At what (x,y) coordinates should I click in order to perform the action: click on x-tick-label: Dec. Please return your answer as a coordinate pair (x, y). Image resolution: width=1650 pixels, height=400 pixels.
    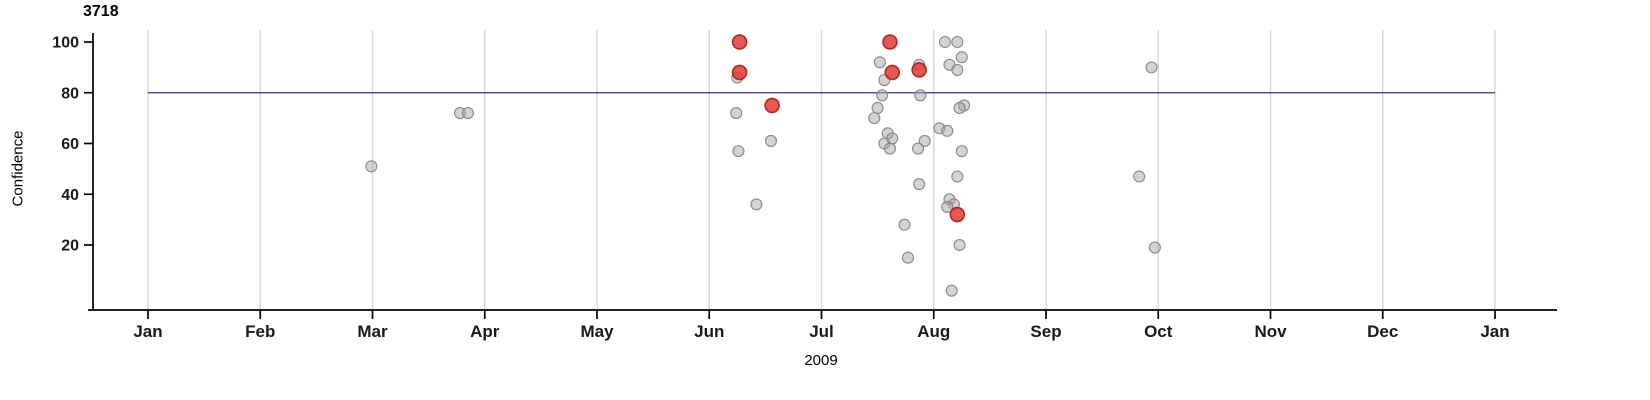
    Looking at the image, I should click on (1382, 331).